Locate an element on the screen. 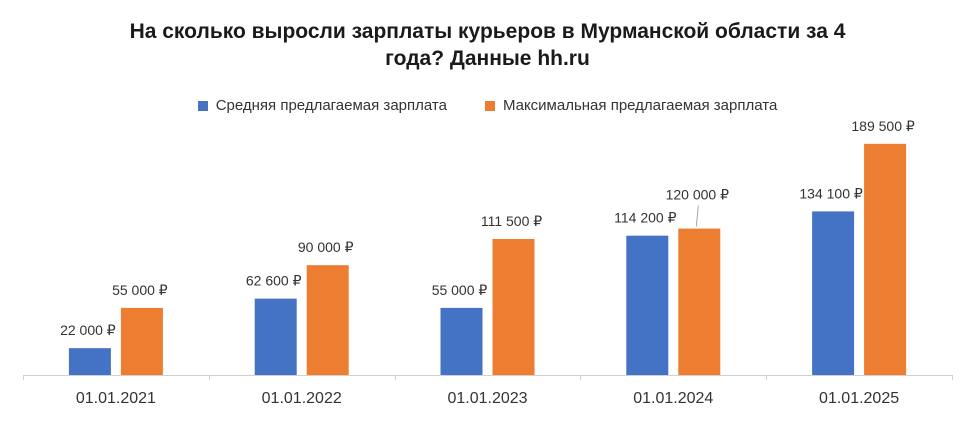  x-tick-label: 01.01.2024 is located at coordinates (673, 398).